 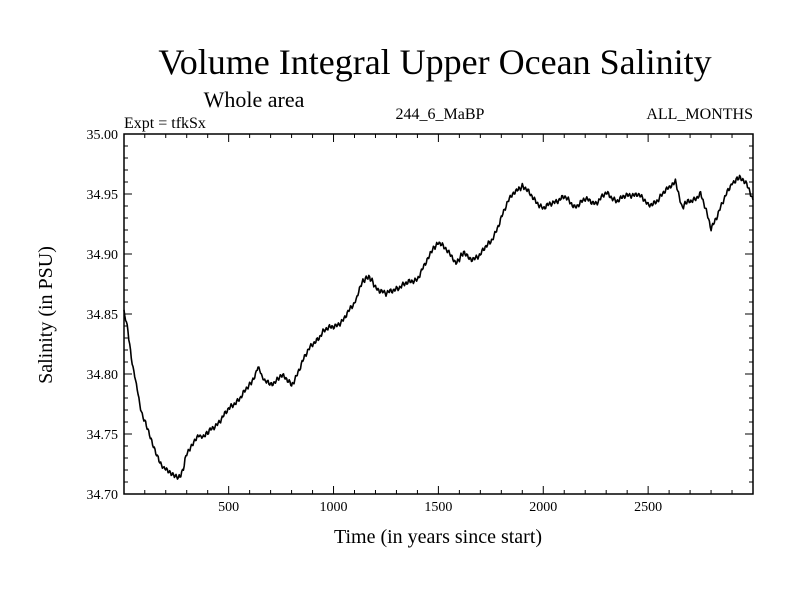 What do you see at coordinates (103, 195) in the screenshot?
I see `y-tick-label: 34.95` at bounding box center [103, 195].